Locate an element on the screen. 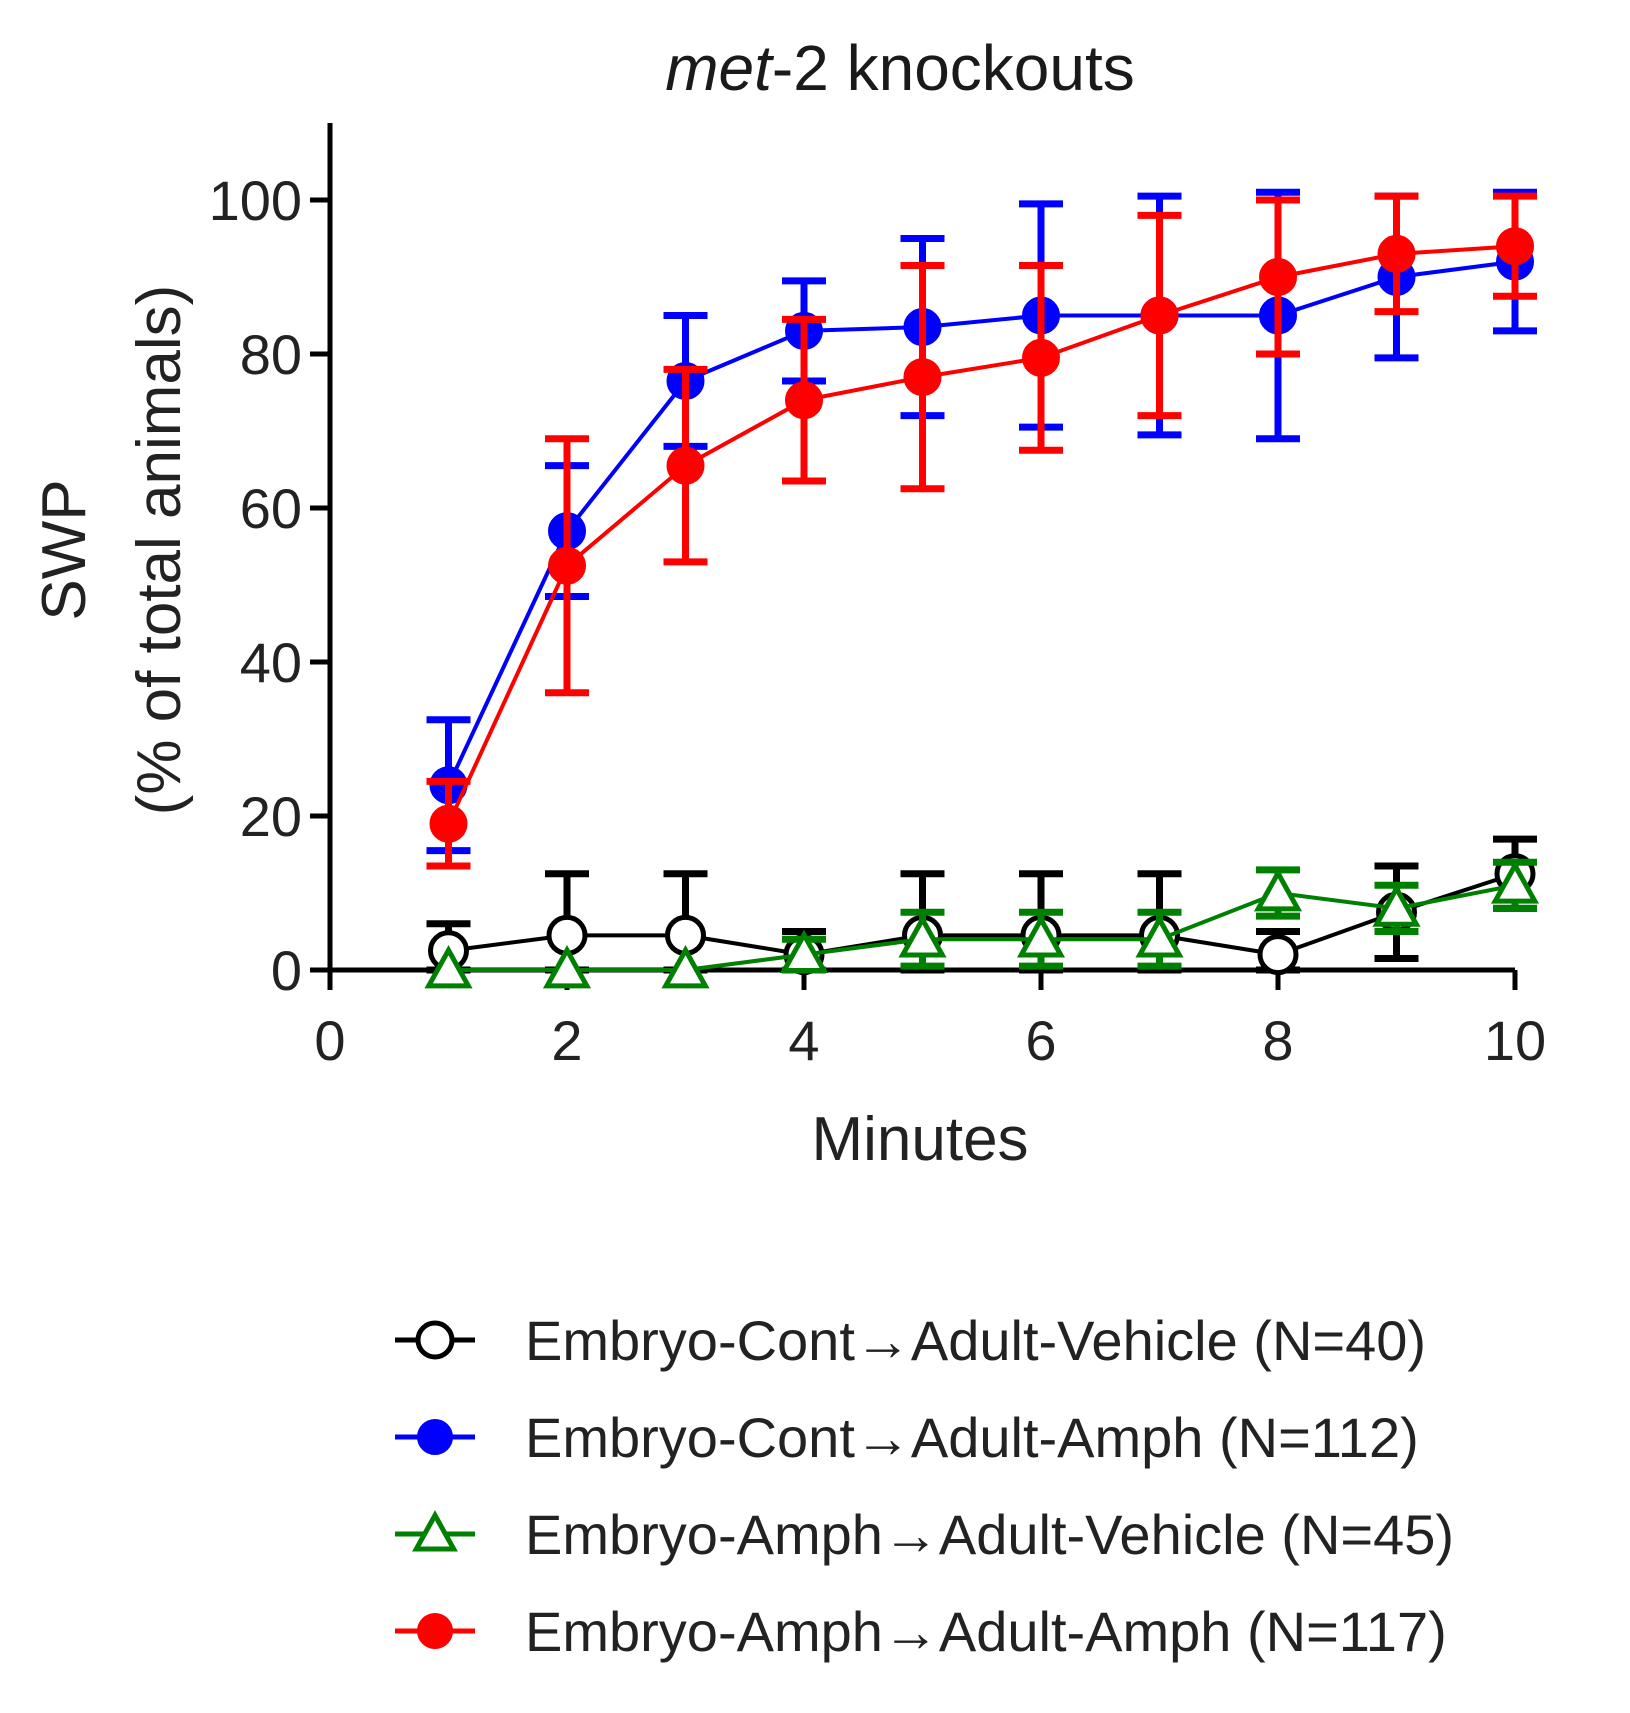 The width and height of the screenshot is (1630, 1713). legend-entry: Embryo-Amph→Adult-Amph (N=117) is located at coordinates (921, 1631).